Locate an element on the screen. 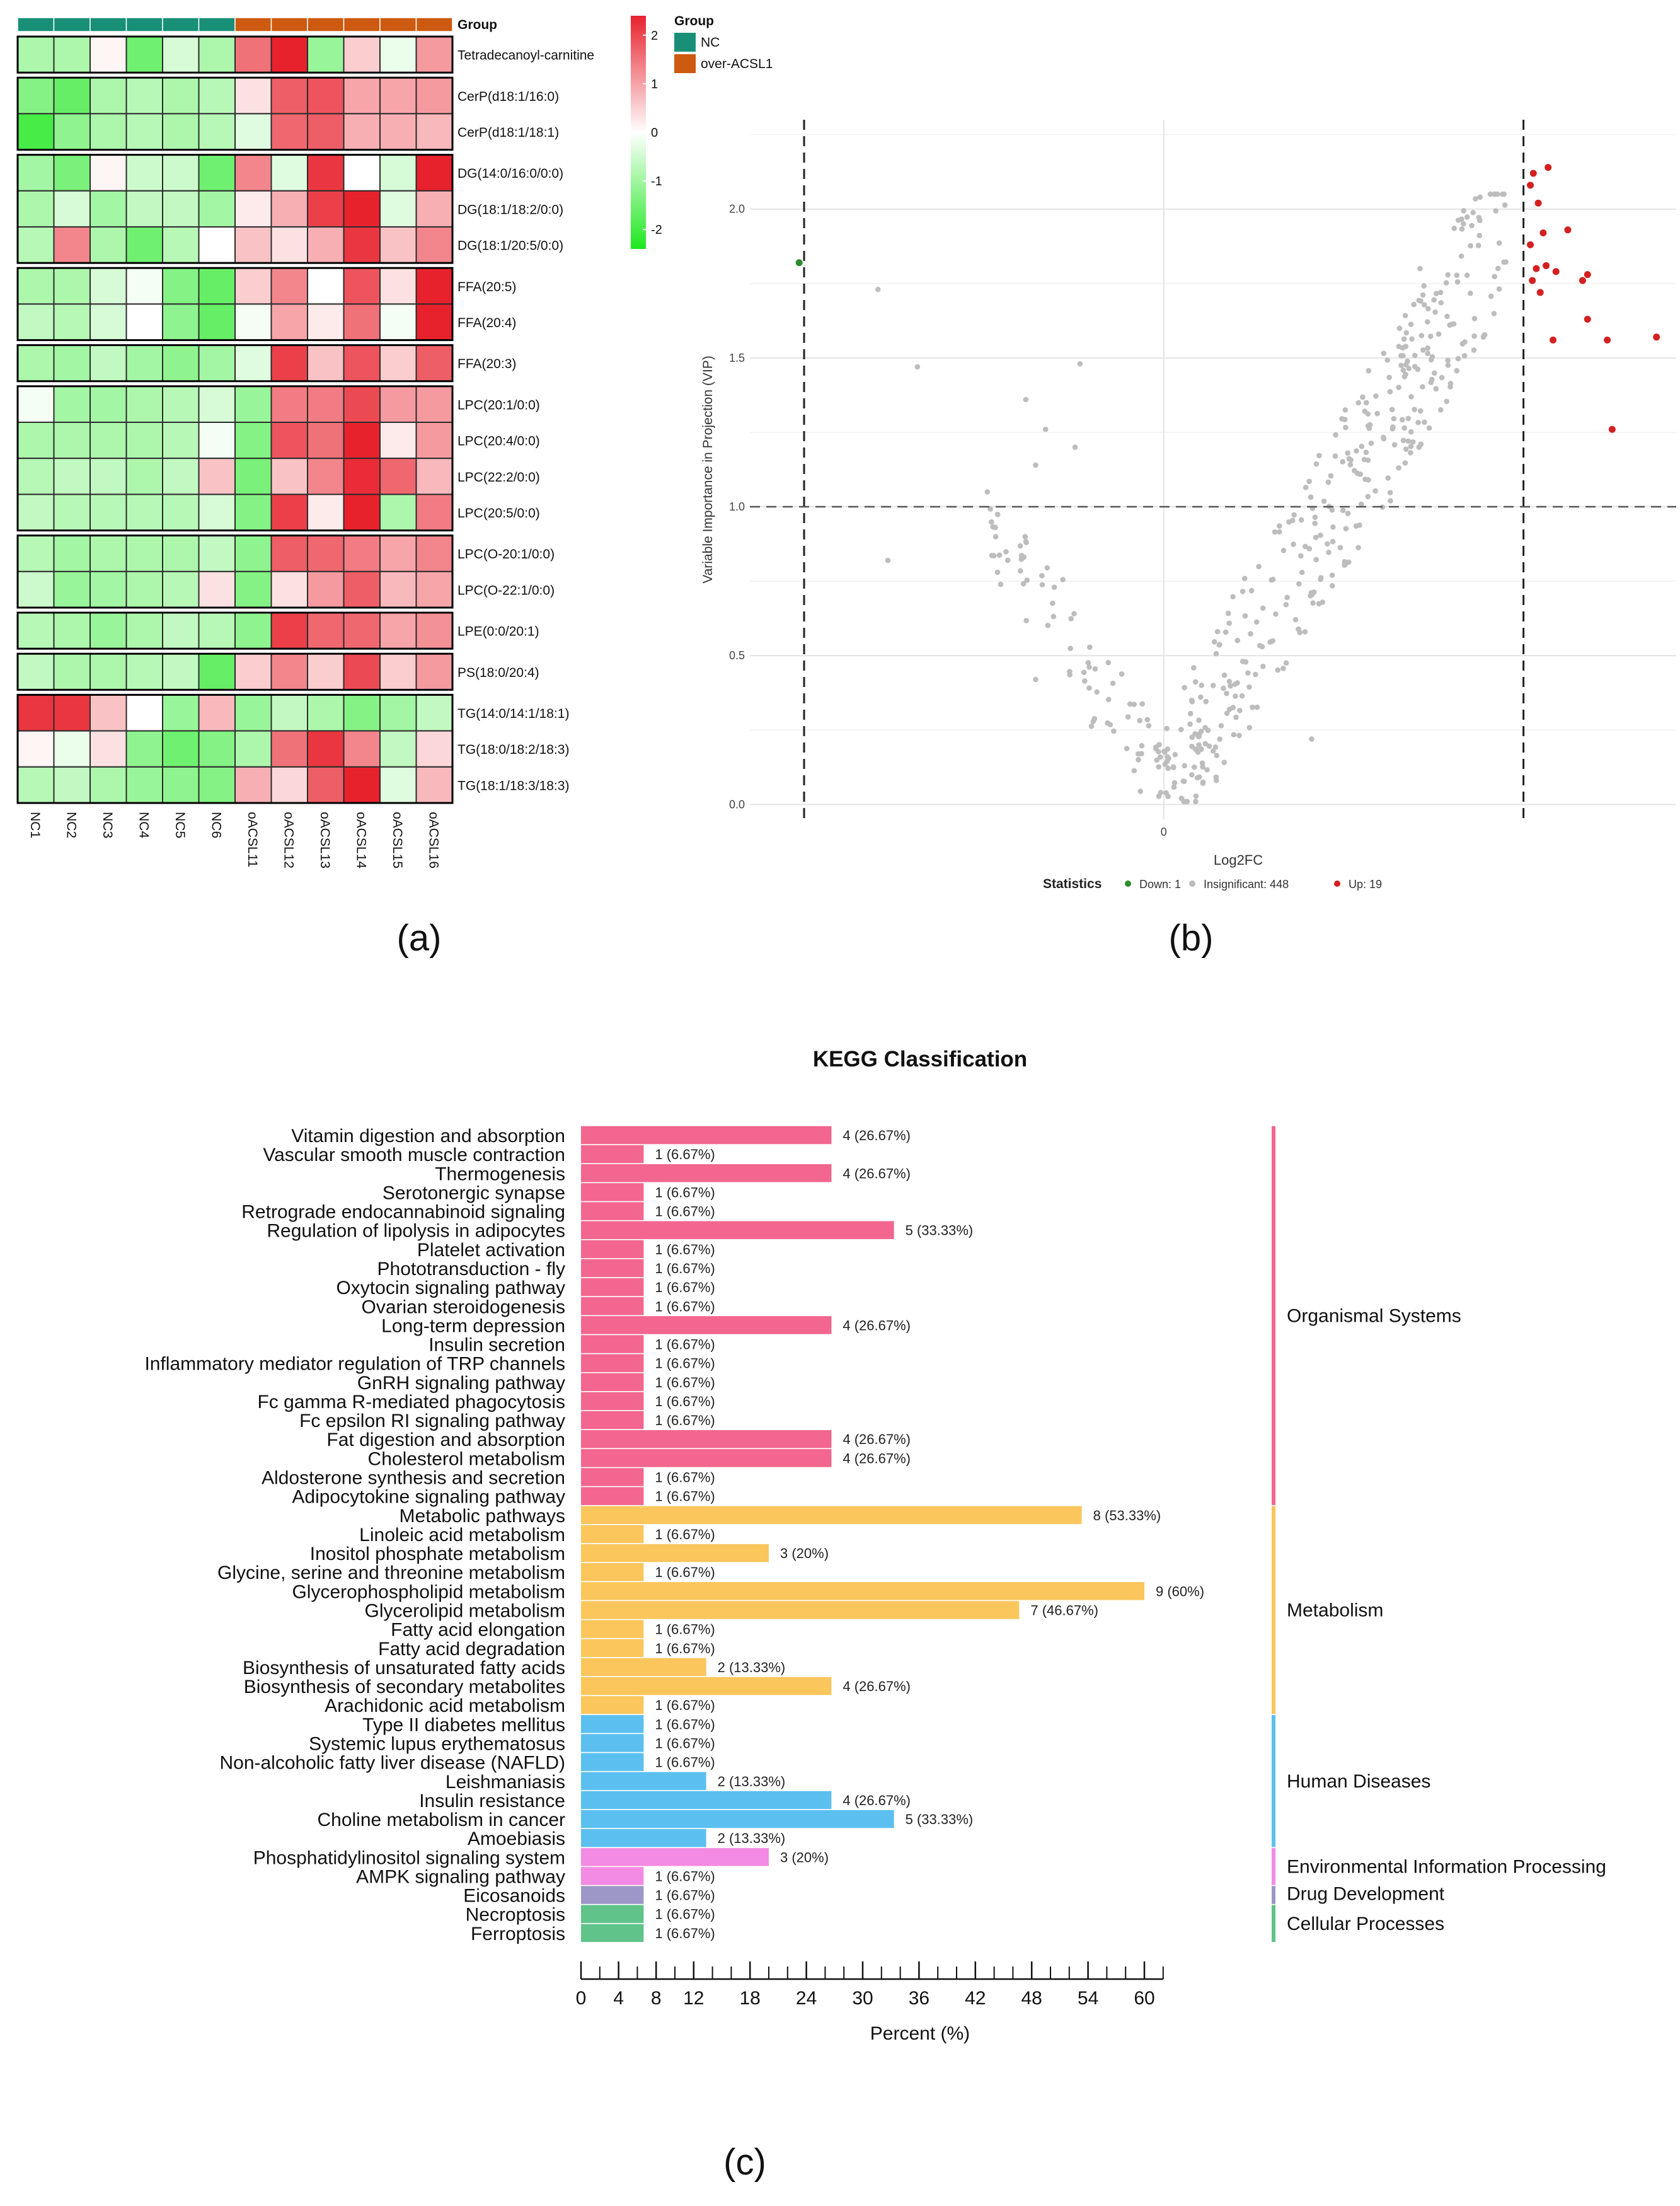 The width and height of the screenshot is (1680, 2206). kegg-category-label: Long-term depression is located at coordinates (473, 1326).